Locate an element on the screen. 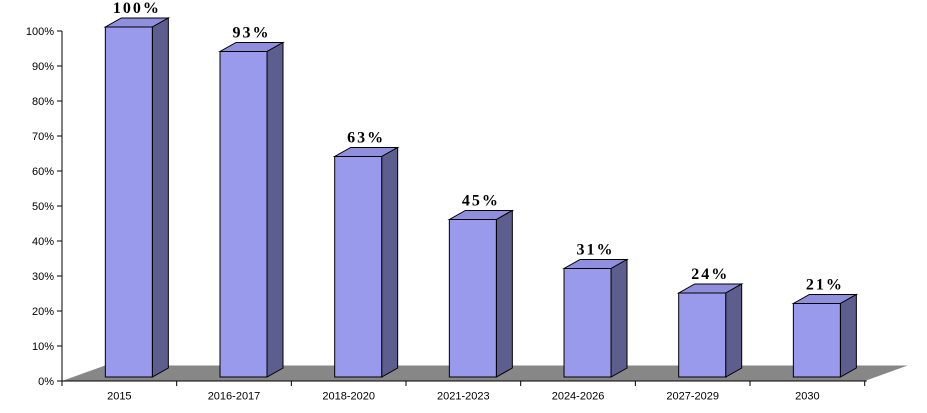  bar-group-2016-2017 is located at coordinates (251, 209).